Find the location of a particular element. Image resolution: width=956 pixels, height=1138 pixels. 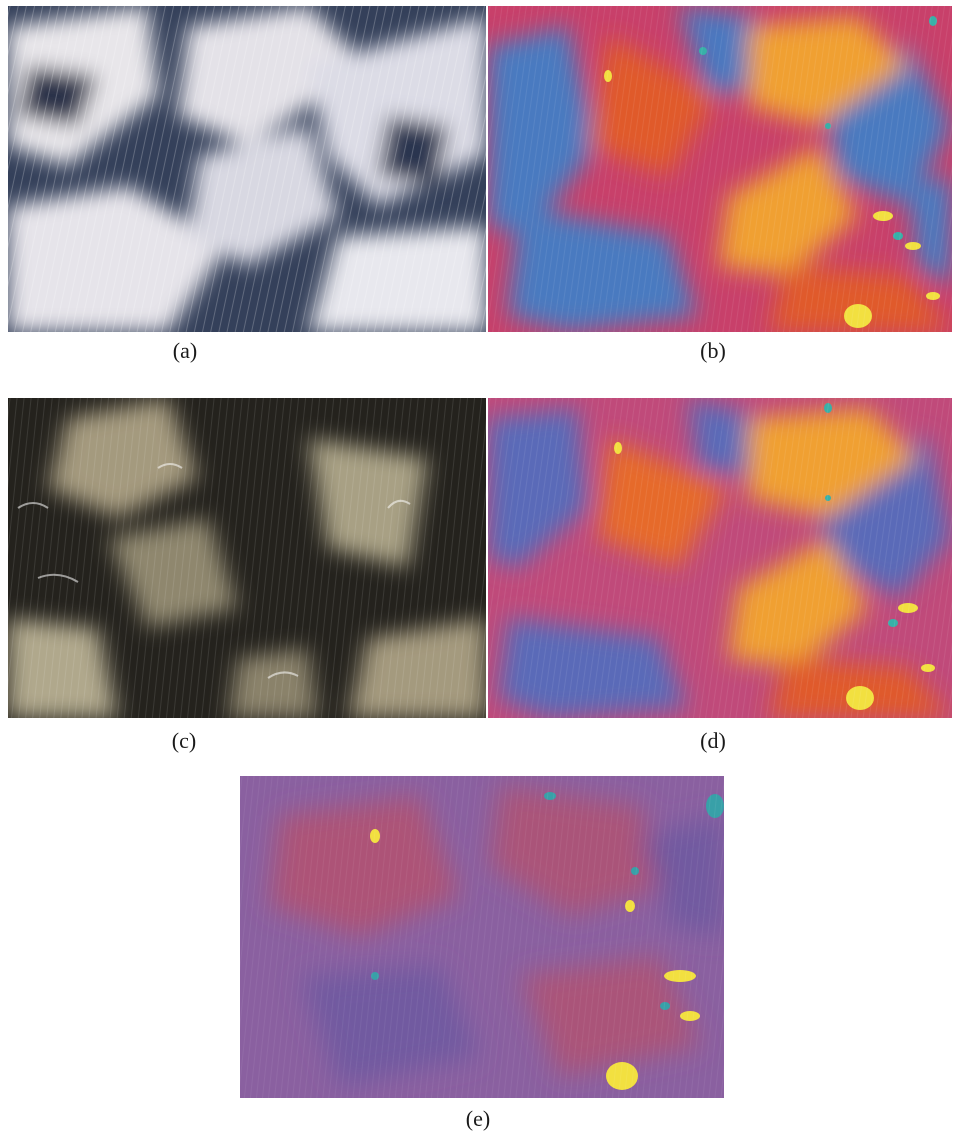

micrograph-panel-b is located at coordinates (720, 169).